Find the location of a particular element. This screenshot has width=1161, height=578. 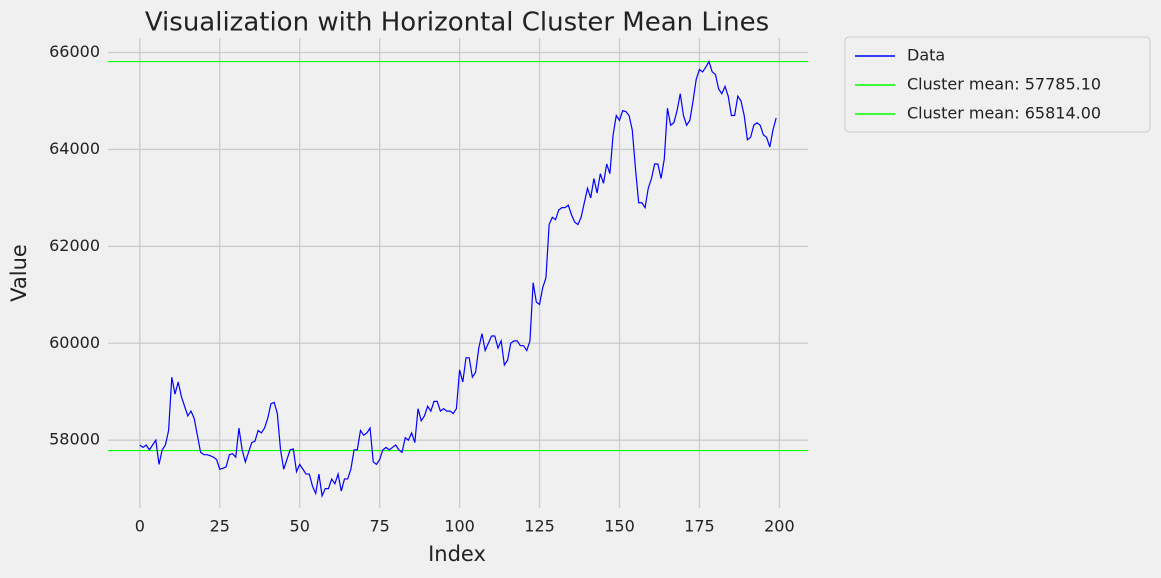

legend-label: Data is located at coordinates (926, 55).